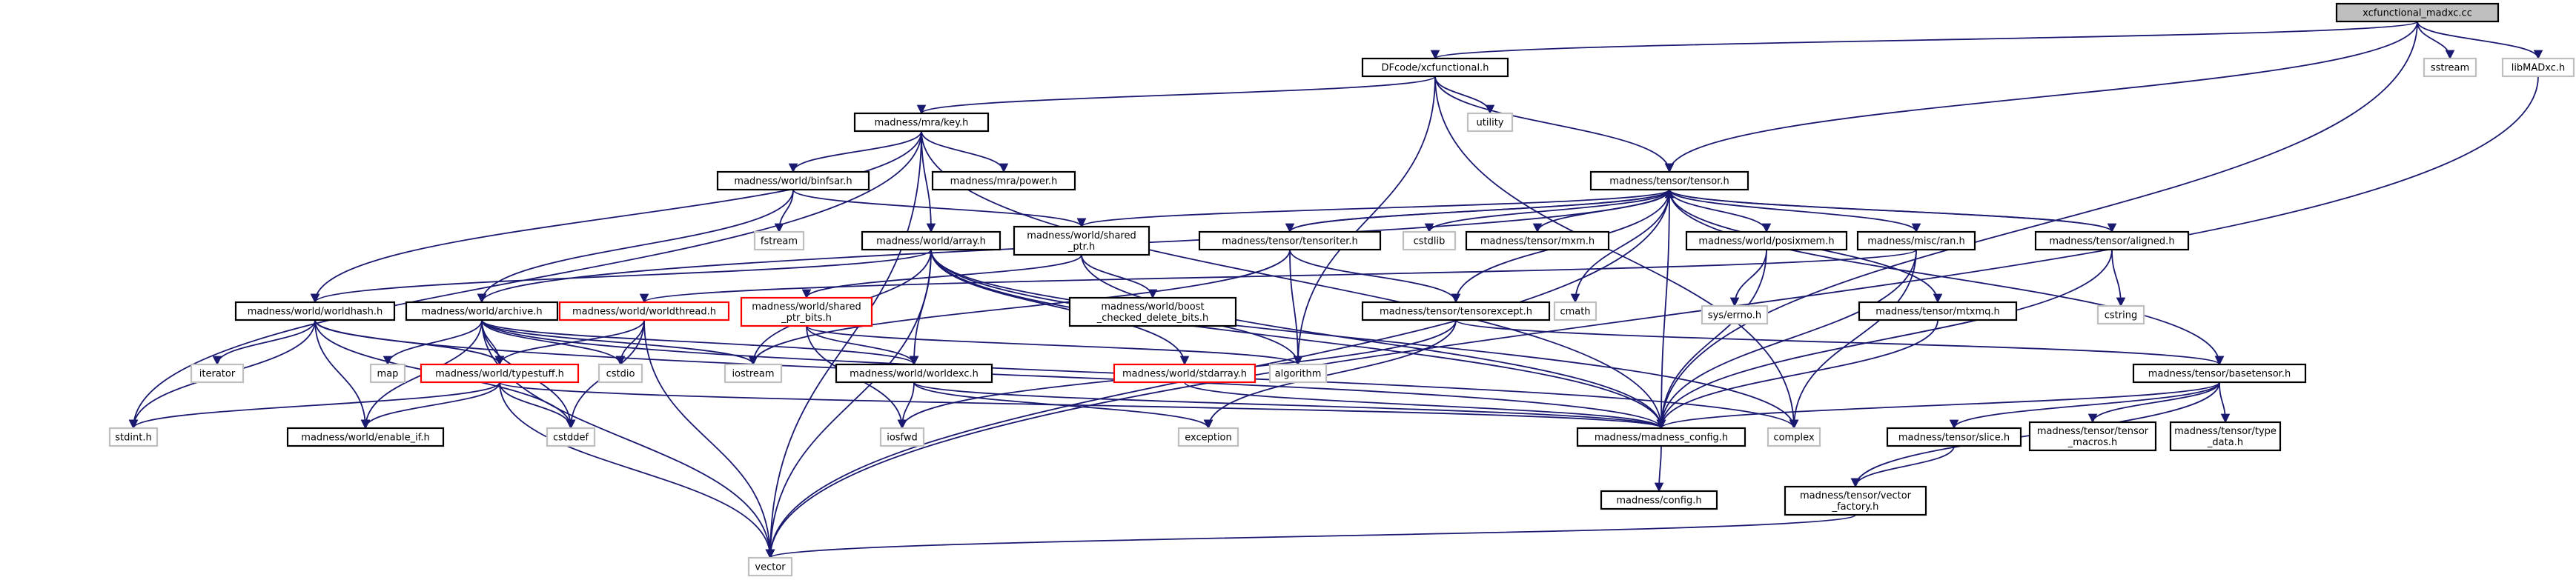 This screenshot has height=580, width=2576. I want to click on node-tensormacros: madness/tensor/tensor_macros.h, so click(2092, 437).